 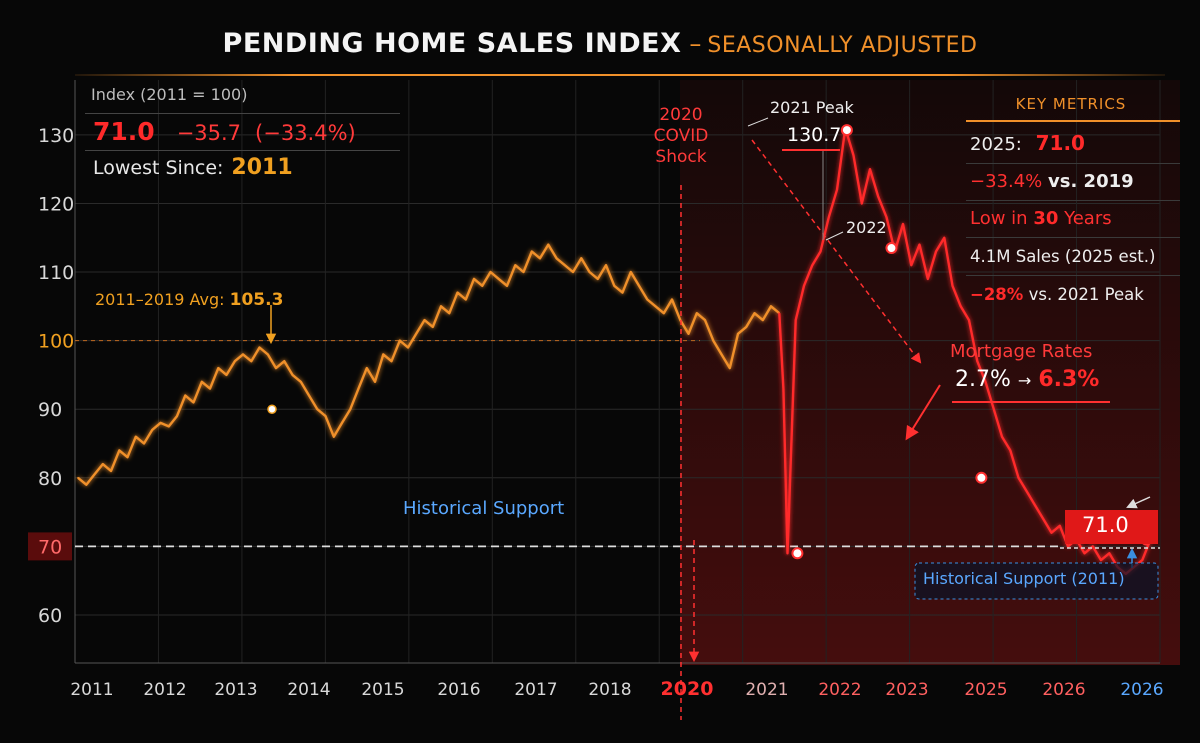 I want to click on x-tick-label: 2018, so click(x=609, y=690).